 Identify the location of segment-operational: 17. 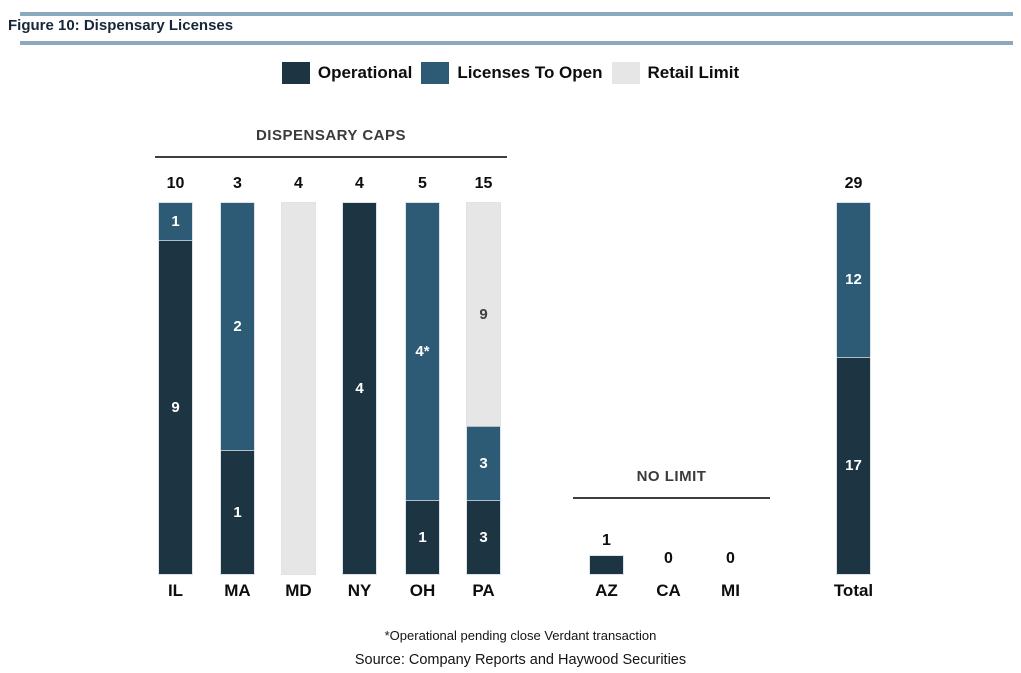
(853, 465).